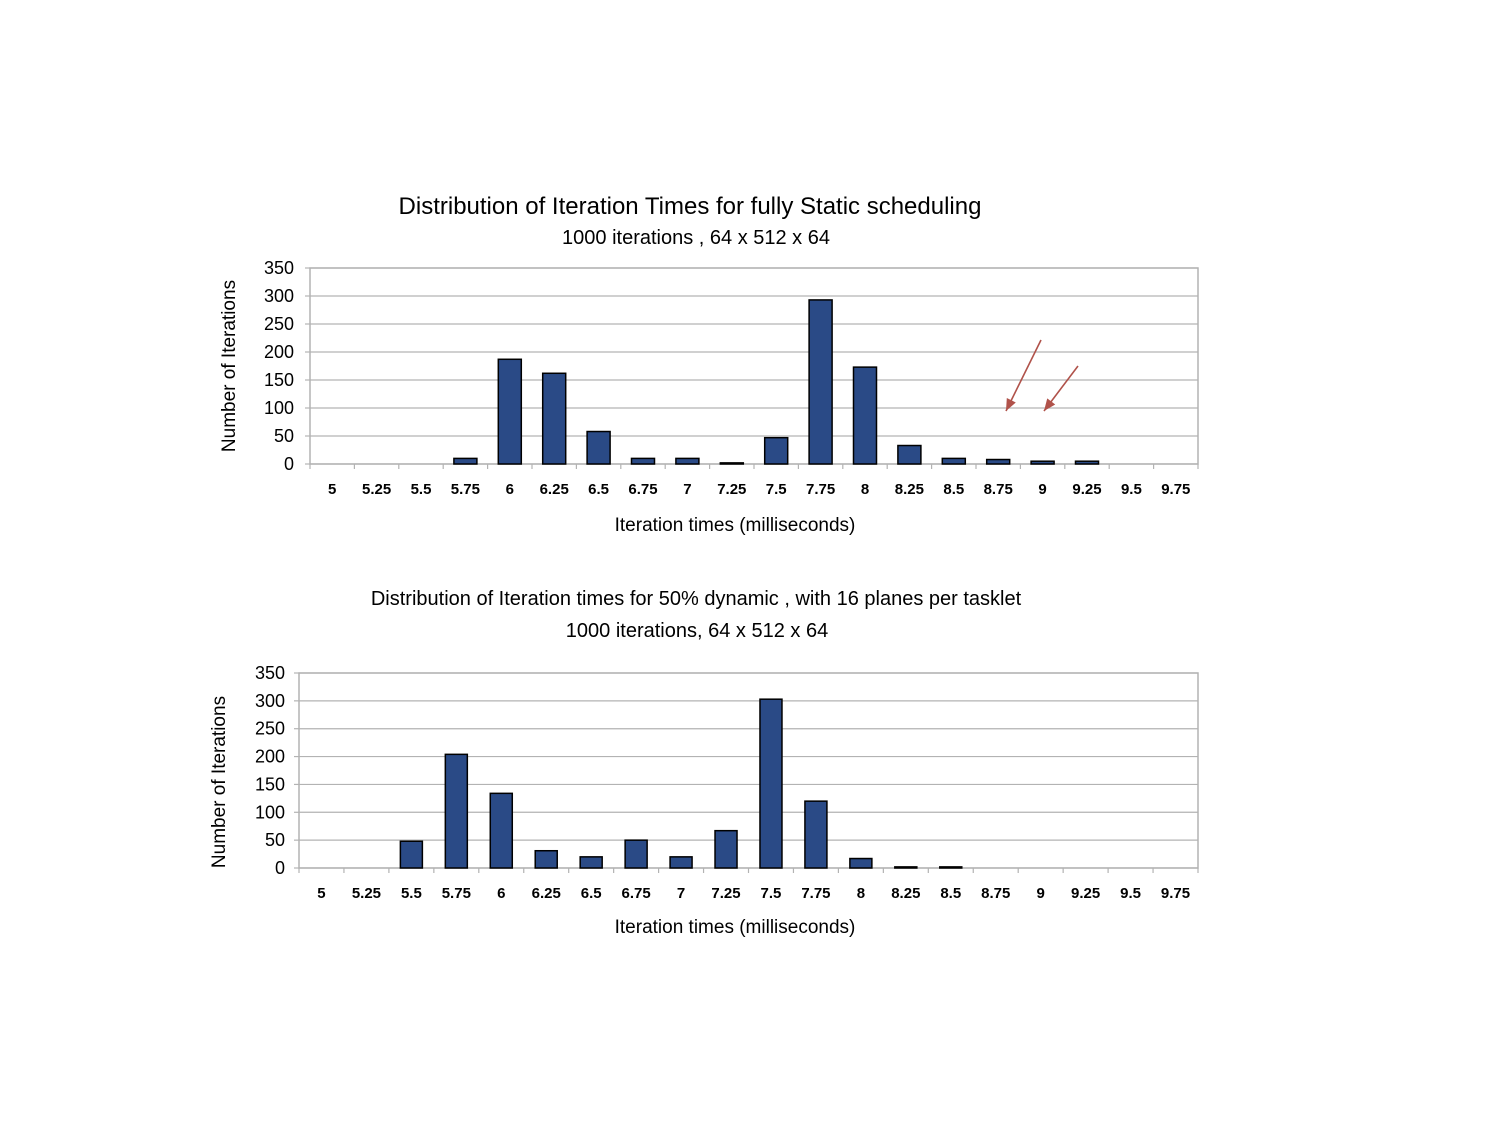 This screenshot has width=1500, height=1130. I want to click on grid, so click(746, 772).